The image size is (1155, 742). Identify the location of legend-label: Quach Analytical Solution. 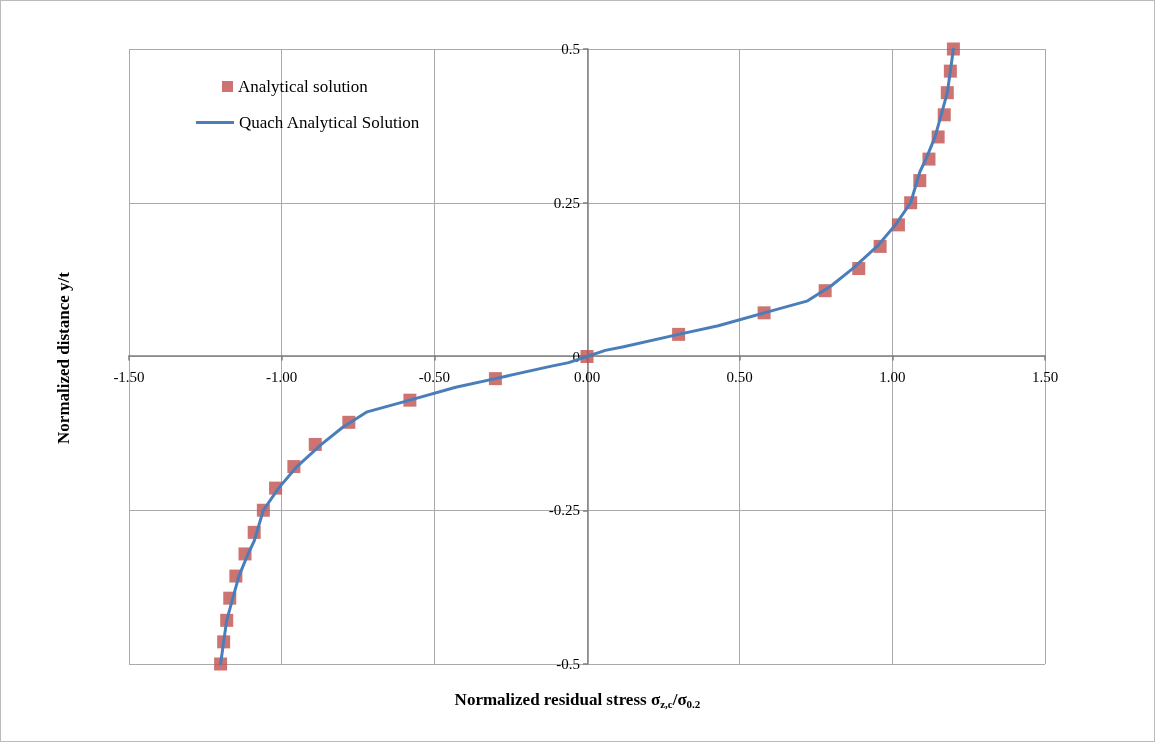
(329, 122).